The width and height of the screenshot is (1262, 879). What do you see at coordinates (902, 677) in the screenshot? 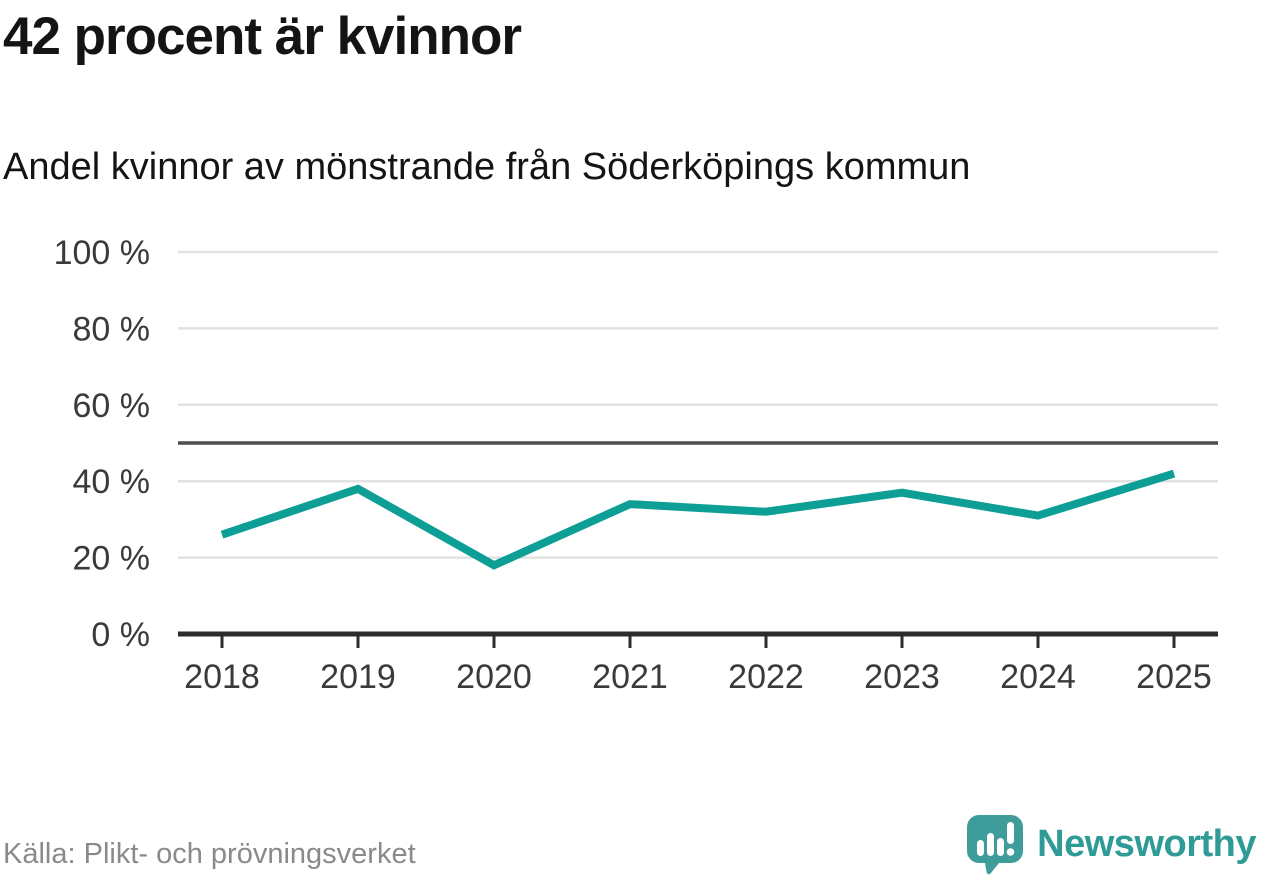
I see `x-tick-label: 2023` at bounding box center [902, 677].